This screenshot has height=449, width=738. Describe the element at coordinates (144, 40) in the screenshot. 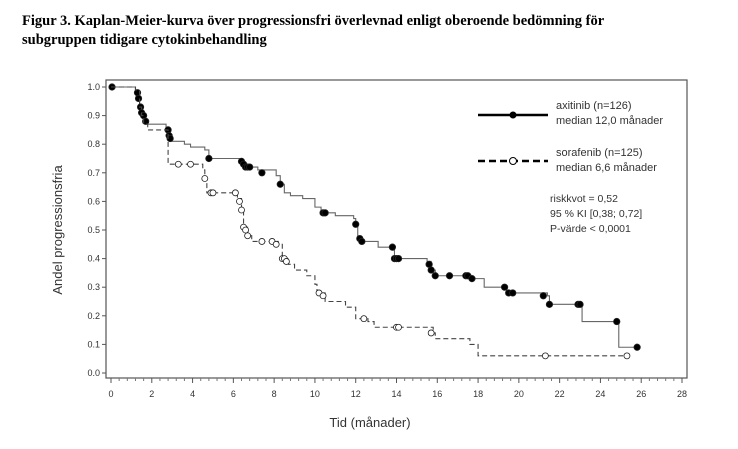

I see `figure-title-line-2: subgruppen tidigare cytokinbehandling` at that location.